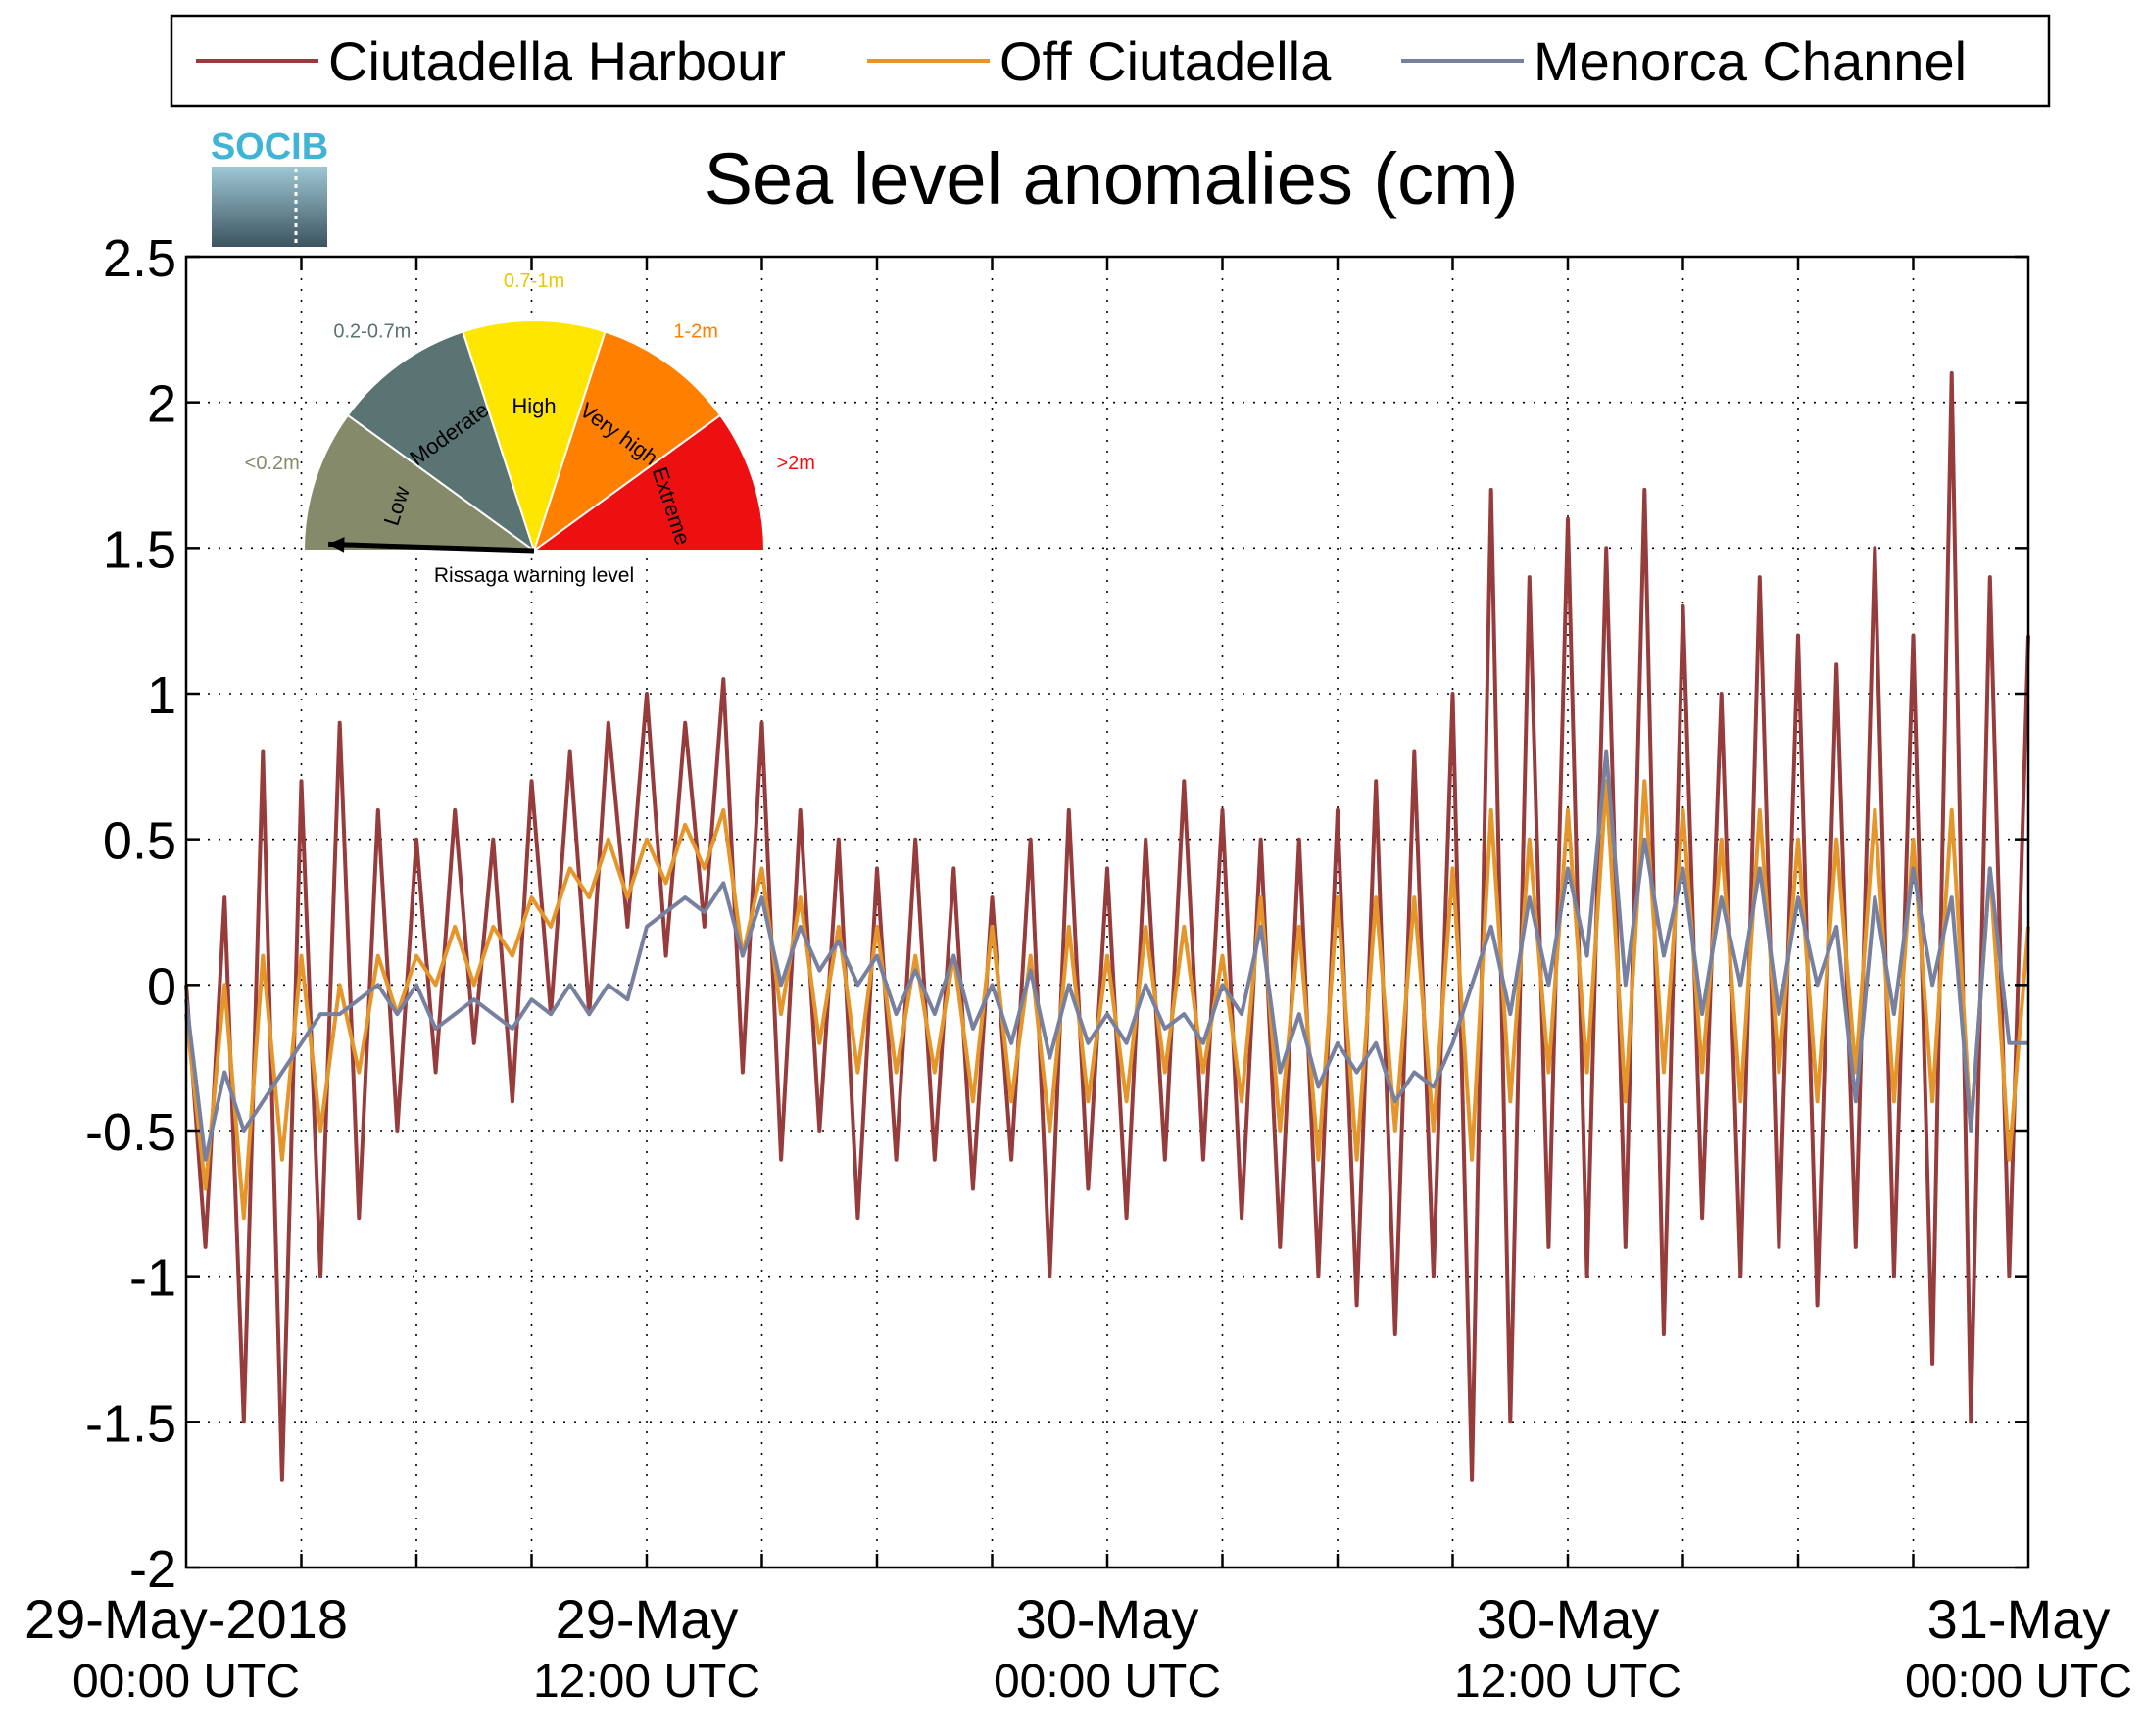 The width and height of the screenshot is (2144, 1736). What do you see at coordinates (139, 550) in the screenshot?
I see `y-tick-label: 1.5` at bounding box center [139, 550].